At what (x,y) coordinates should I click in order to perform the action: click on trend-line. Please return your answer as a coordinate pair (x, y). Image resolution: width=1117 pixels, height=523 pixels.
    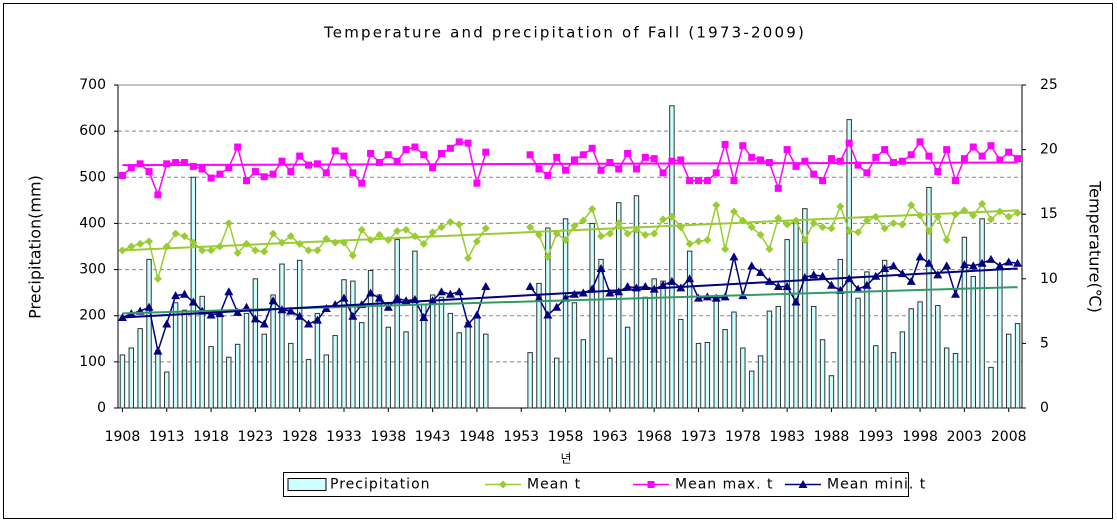
    Looking at the image, I should click on (570, 164).